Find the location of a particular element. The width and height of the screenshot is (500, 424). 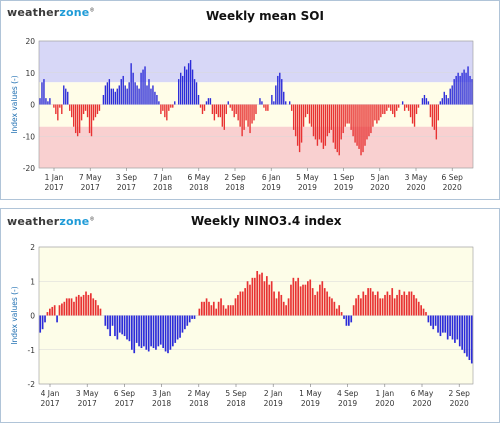

x-tick-label: 5 Sep is located at coordinates (236, 393).